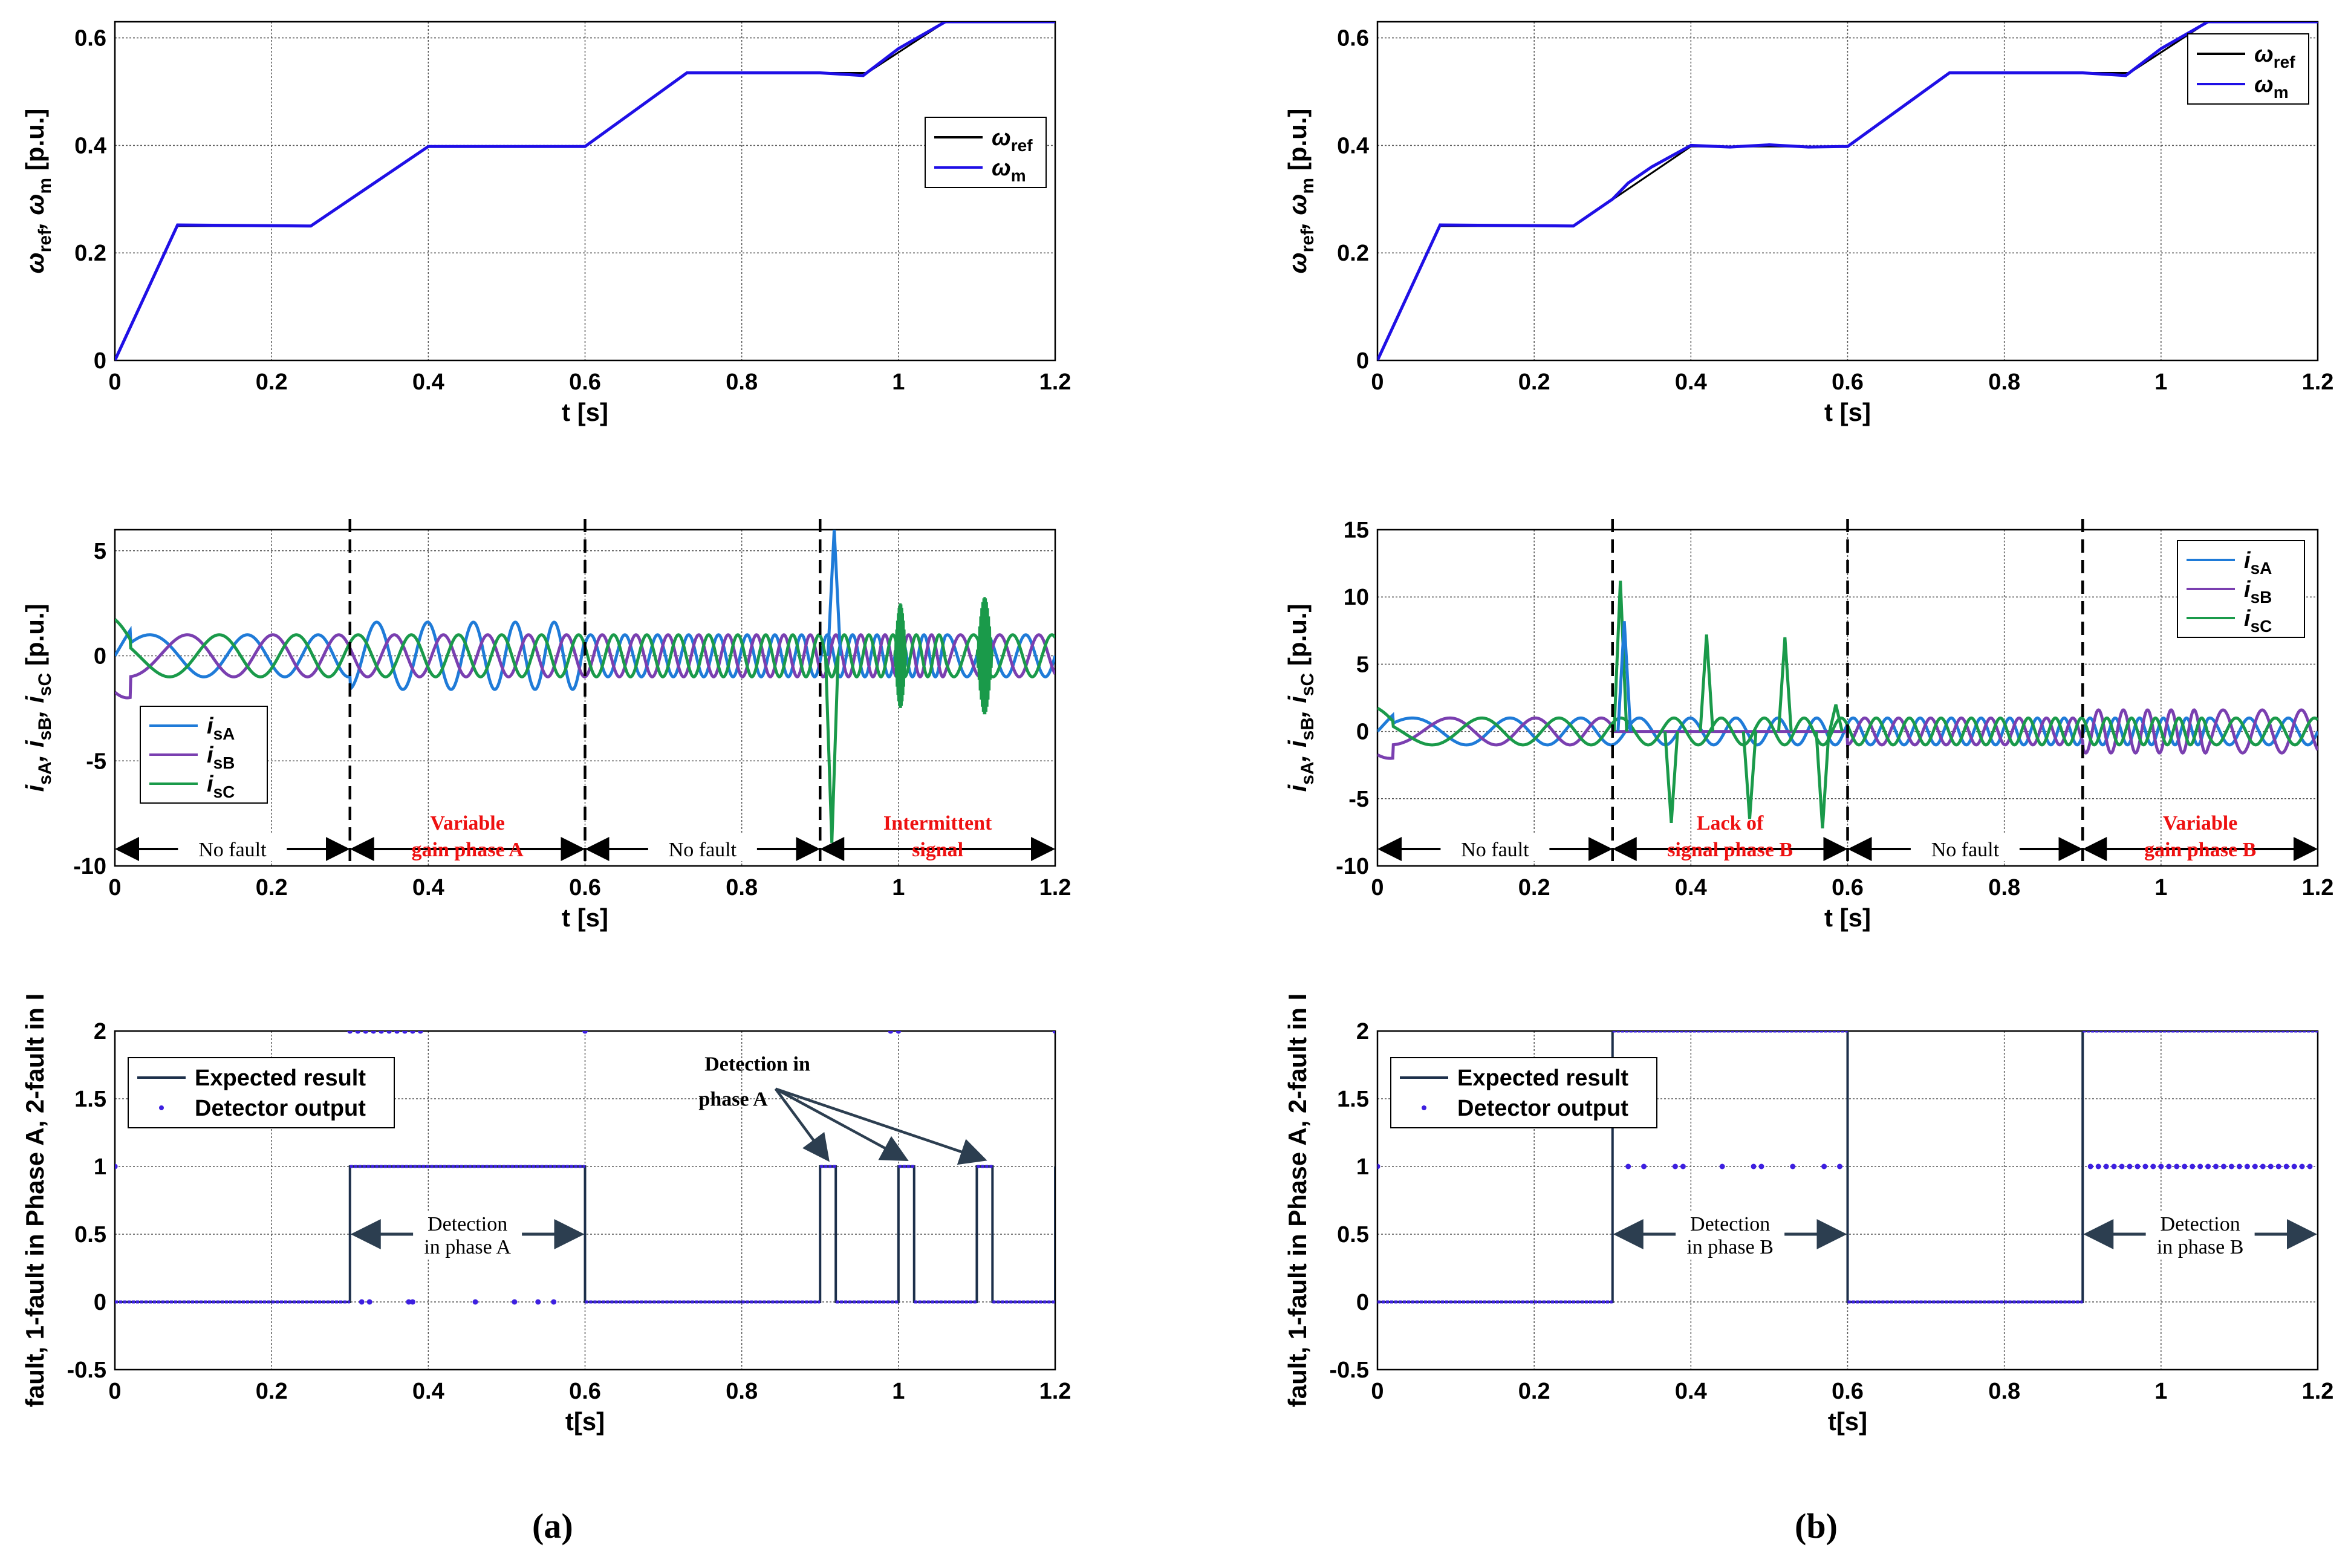 The height and width of the screenshot is (1568, 2351). What do you see at coordinates (1358, 799) in the screenshot?
I see `y-tick-label: -5` at bounding box center [1358, 799].